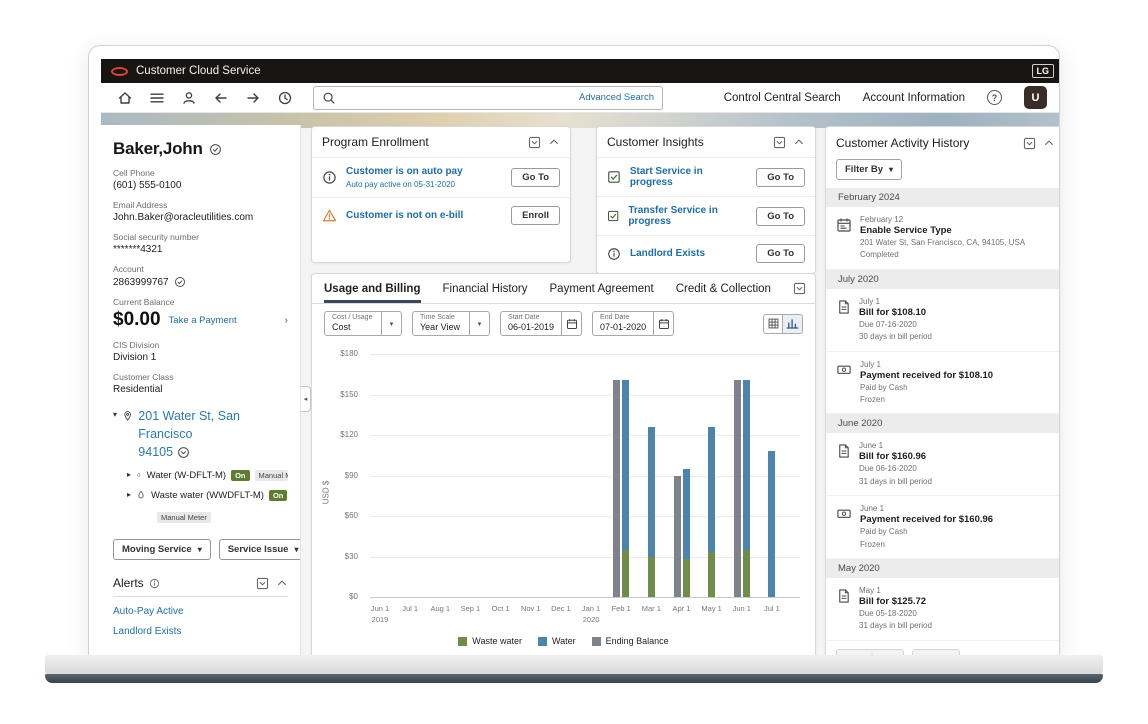  I want to click on tab-payment-agreement: Payment Agreement, so click(601, 288).